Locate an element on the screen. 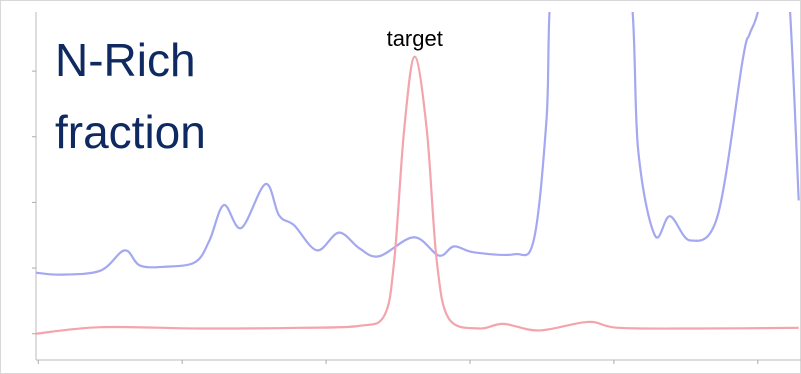 Image resolution: width=801 pixels, height=374 pixels. chart-title: fraction is located at coordinates (130, 132).